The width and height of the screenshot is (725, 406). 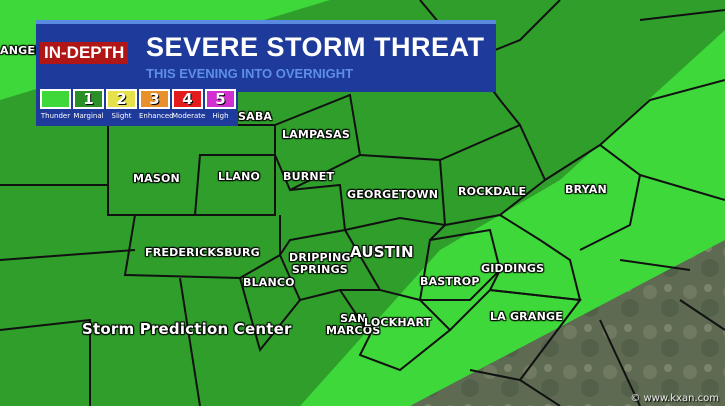 What do you see at coordinates (526, 316) in the screenshot?
I see `place-la-grange: LA GRANGE` at bounding box center [526, 316].